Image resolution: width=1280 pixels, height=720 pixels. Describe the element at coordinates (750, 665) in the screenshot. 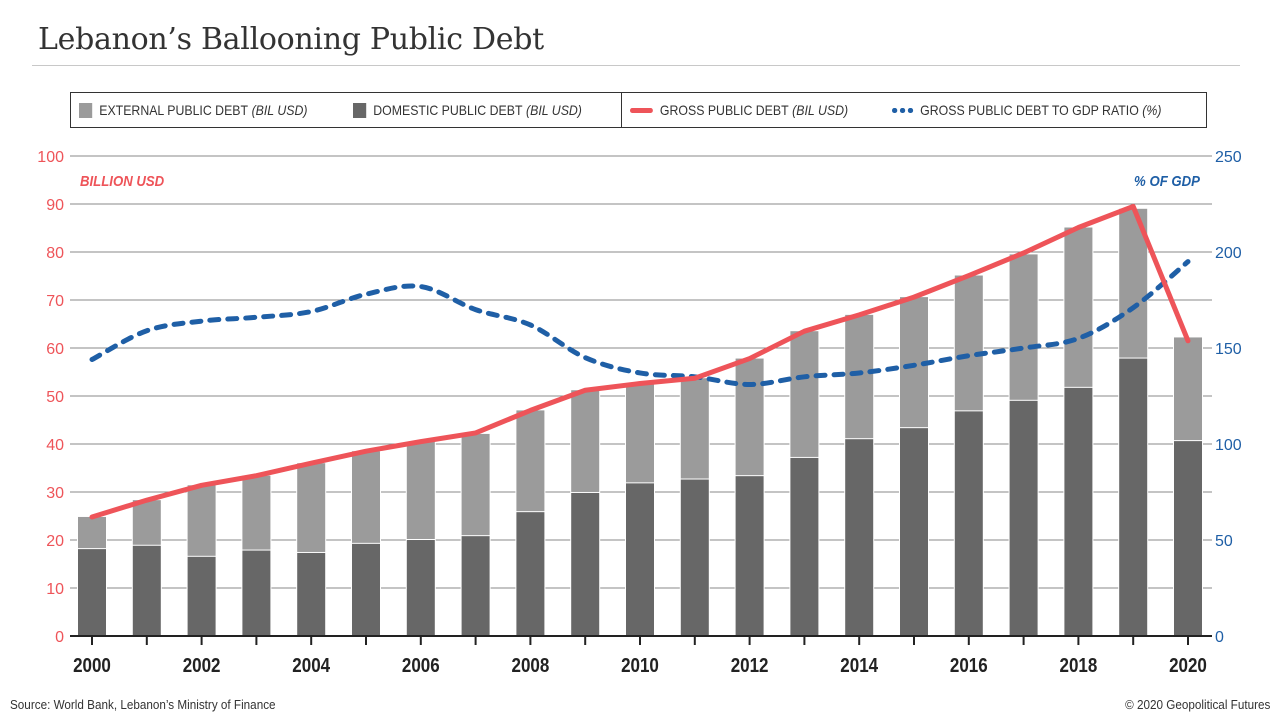

I see `x-tick-label: 2012` at that location.